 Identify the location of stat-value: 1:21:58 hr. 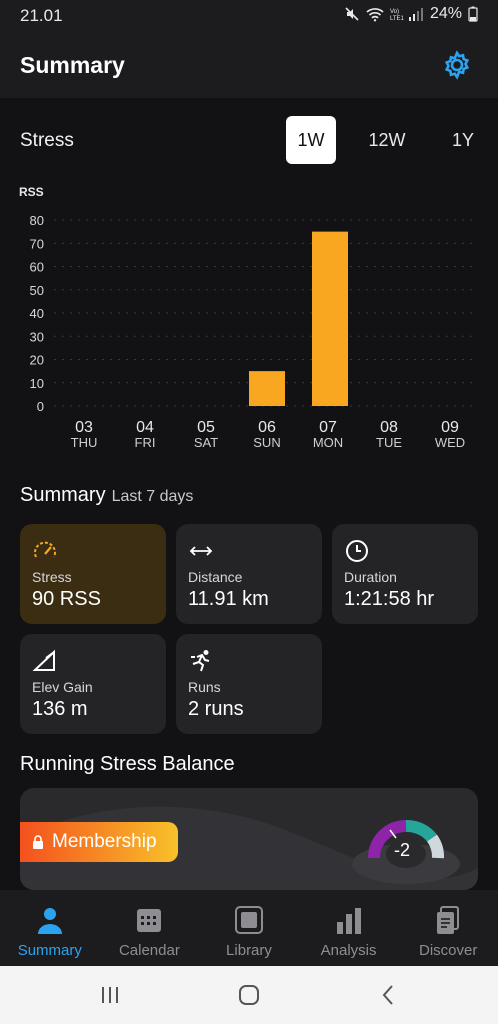
(389, 599).